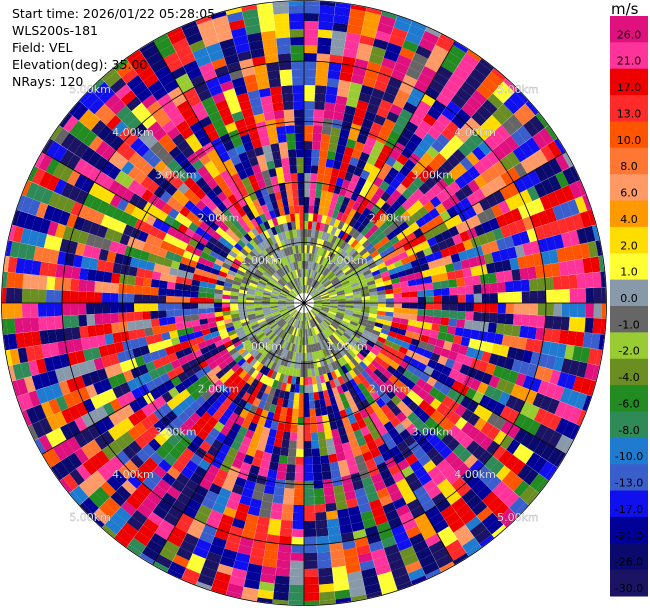 The width and height of the screenshot is (650, 610). I want to click on range-ring-label: 4.00km, so click(133, 132).